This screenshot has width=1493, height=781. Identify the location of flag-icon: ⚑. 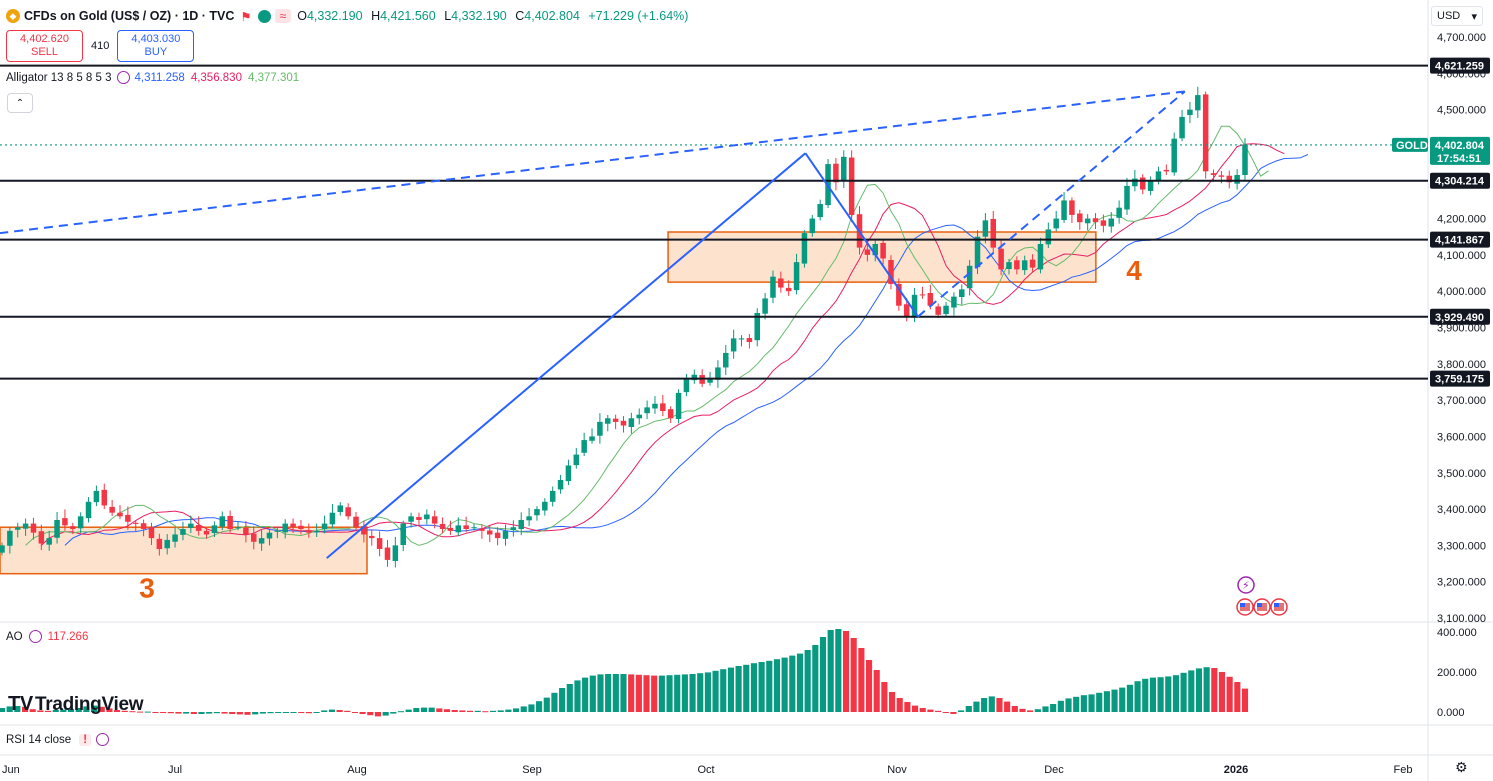
(246, 16).